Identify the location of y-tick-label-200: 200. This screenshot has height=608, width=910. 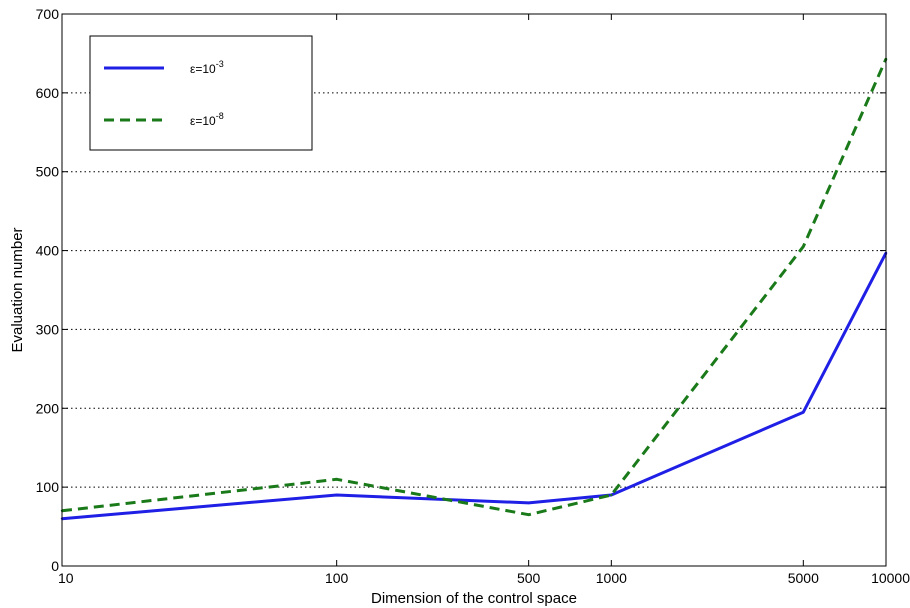
(48, 408).